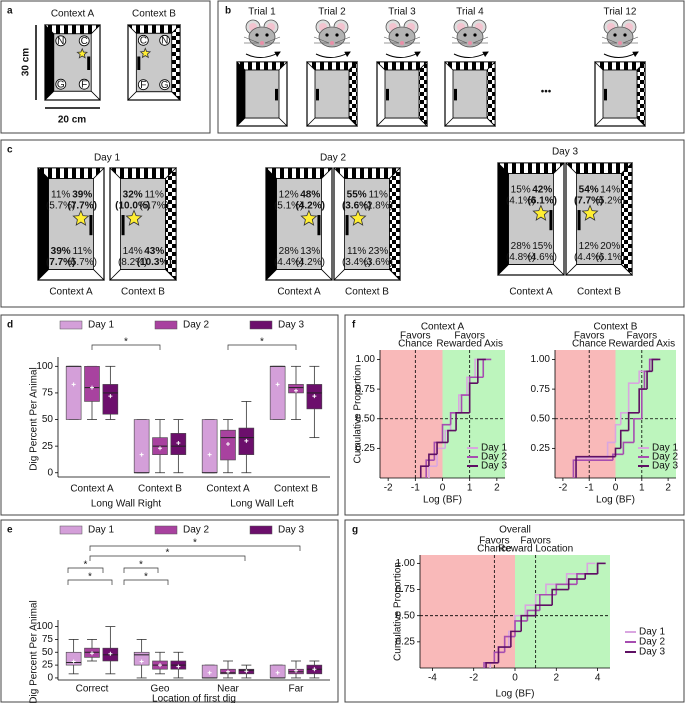 The image size is (685, 703). Describe the element at coordinates (515, 678) in the screenshot. I see `x-tick-label: 0` at that location.